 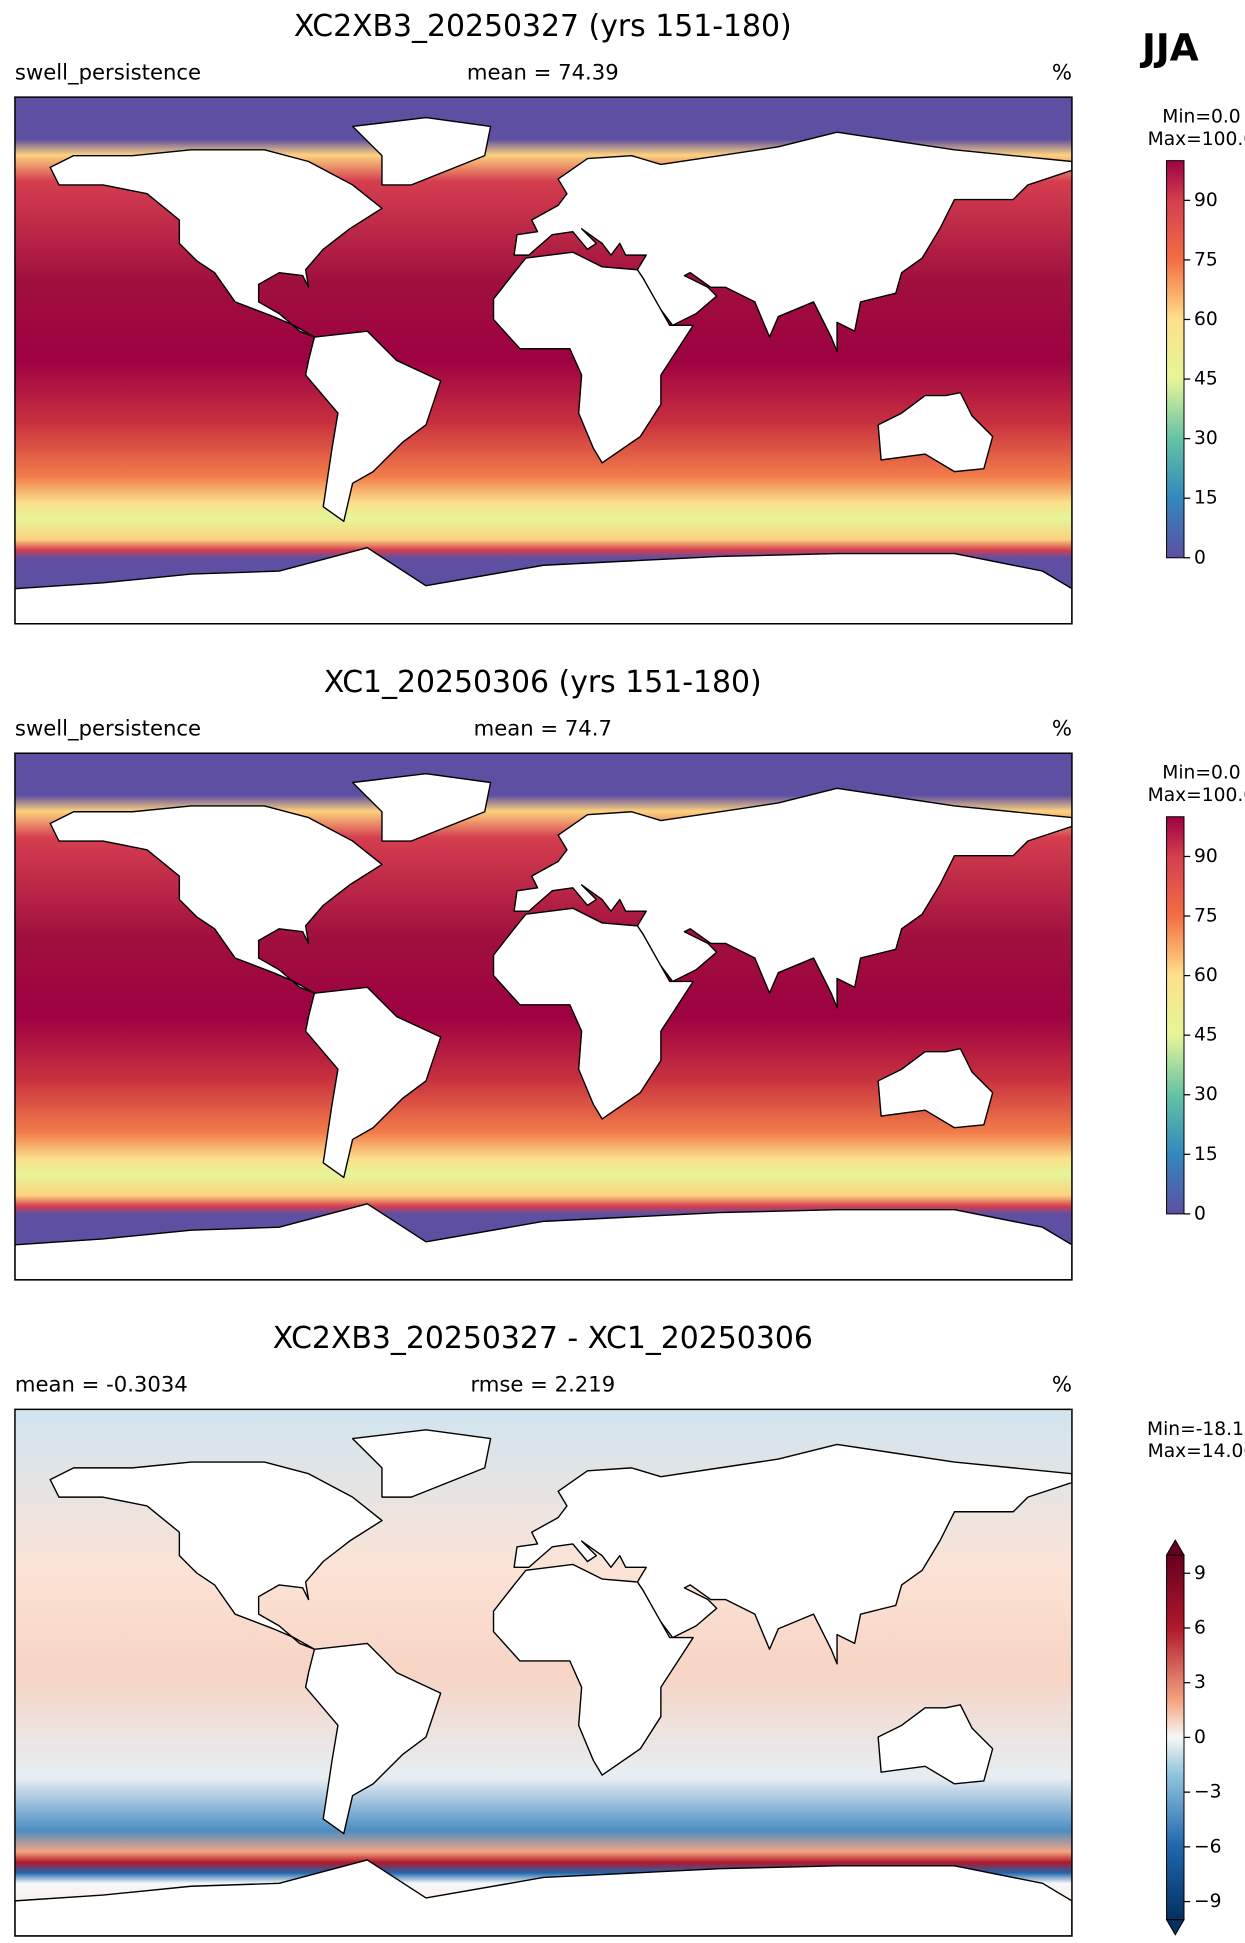 What do you see at coordinates (543, 1338) in the screenshot?
I see `panel-title: XC2XB3_20250327 - XC1_20250306` at bounding box center [543, 1338].